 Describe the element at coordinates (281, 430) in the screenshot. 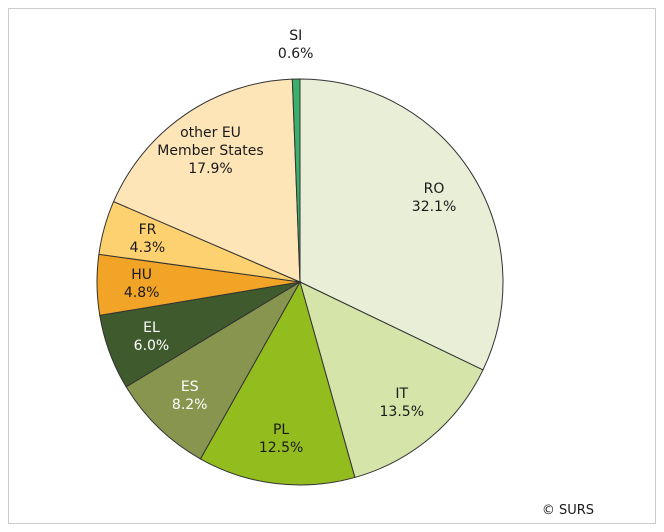

I see `slice-name: PL` at that location.